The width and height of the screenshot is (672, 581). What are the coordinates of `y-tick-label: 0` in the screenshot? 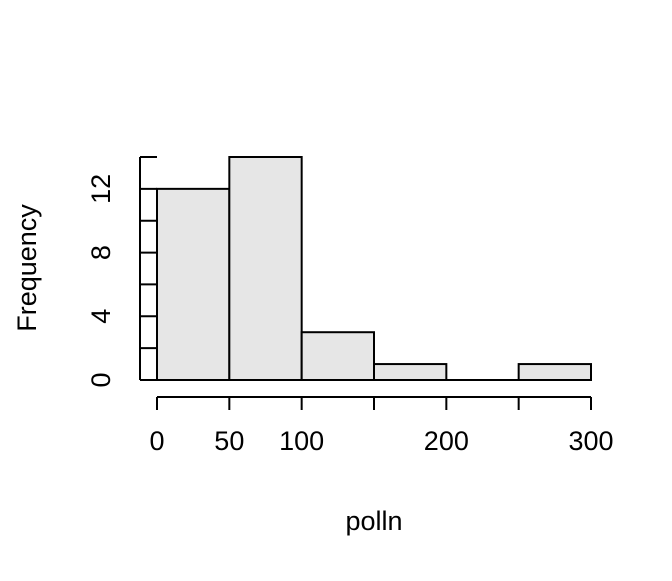 It's located at (101, 379).